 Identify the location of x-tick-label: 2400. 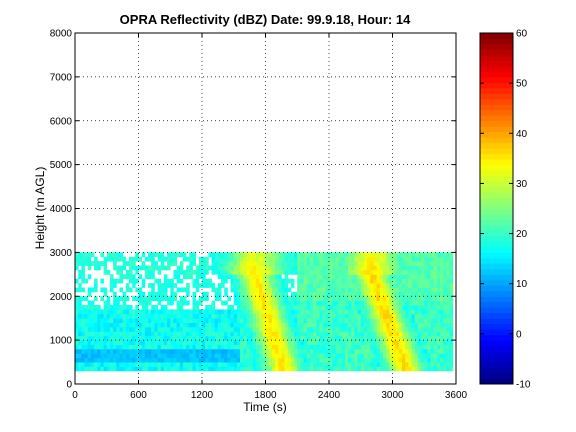
(329, 395).